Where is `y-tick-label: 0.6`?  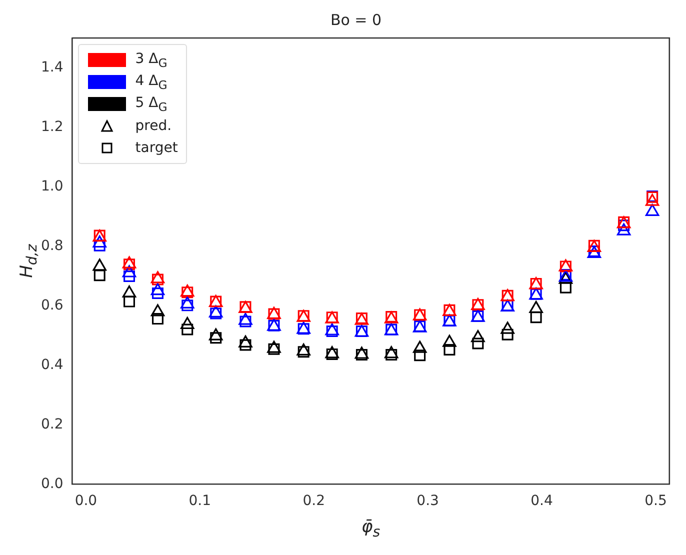
y-tick-label: 0.6 is located at coordinates (52, 305).